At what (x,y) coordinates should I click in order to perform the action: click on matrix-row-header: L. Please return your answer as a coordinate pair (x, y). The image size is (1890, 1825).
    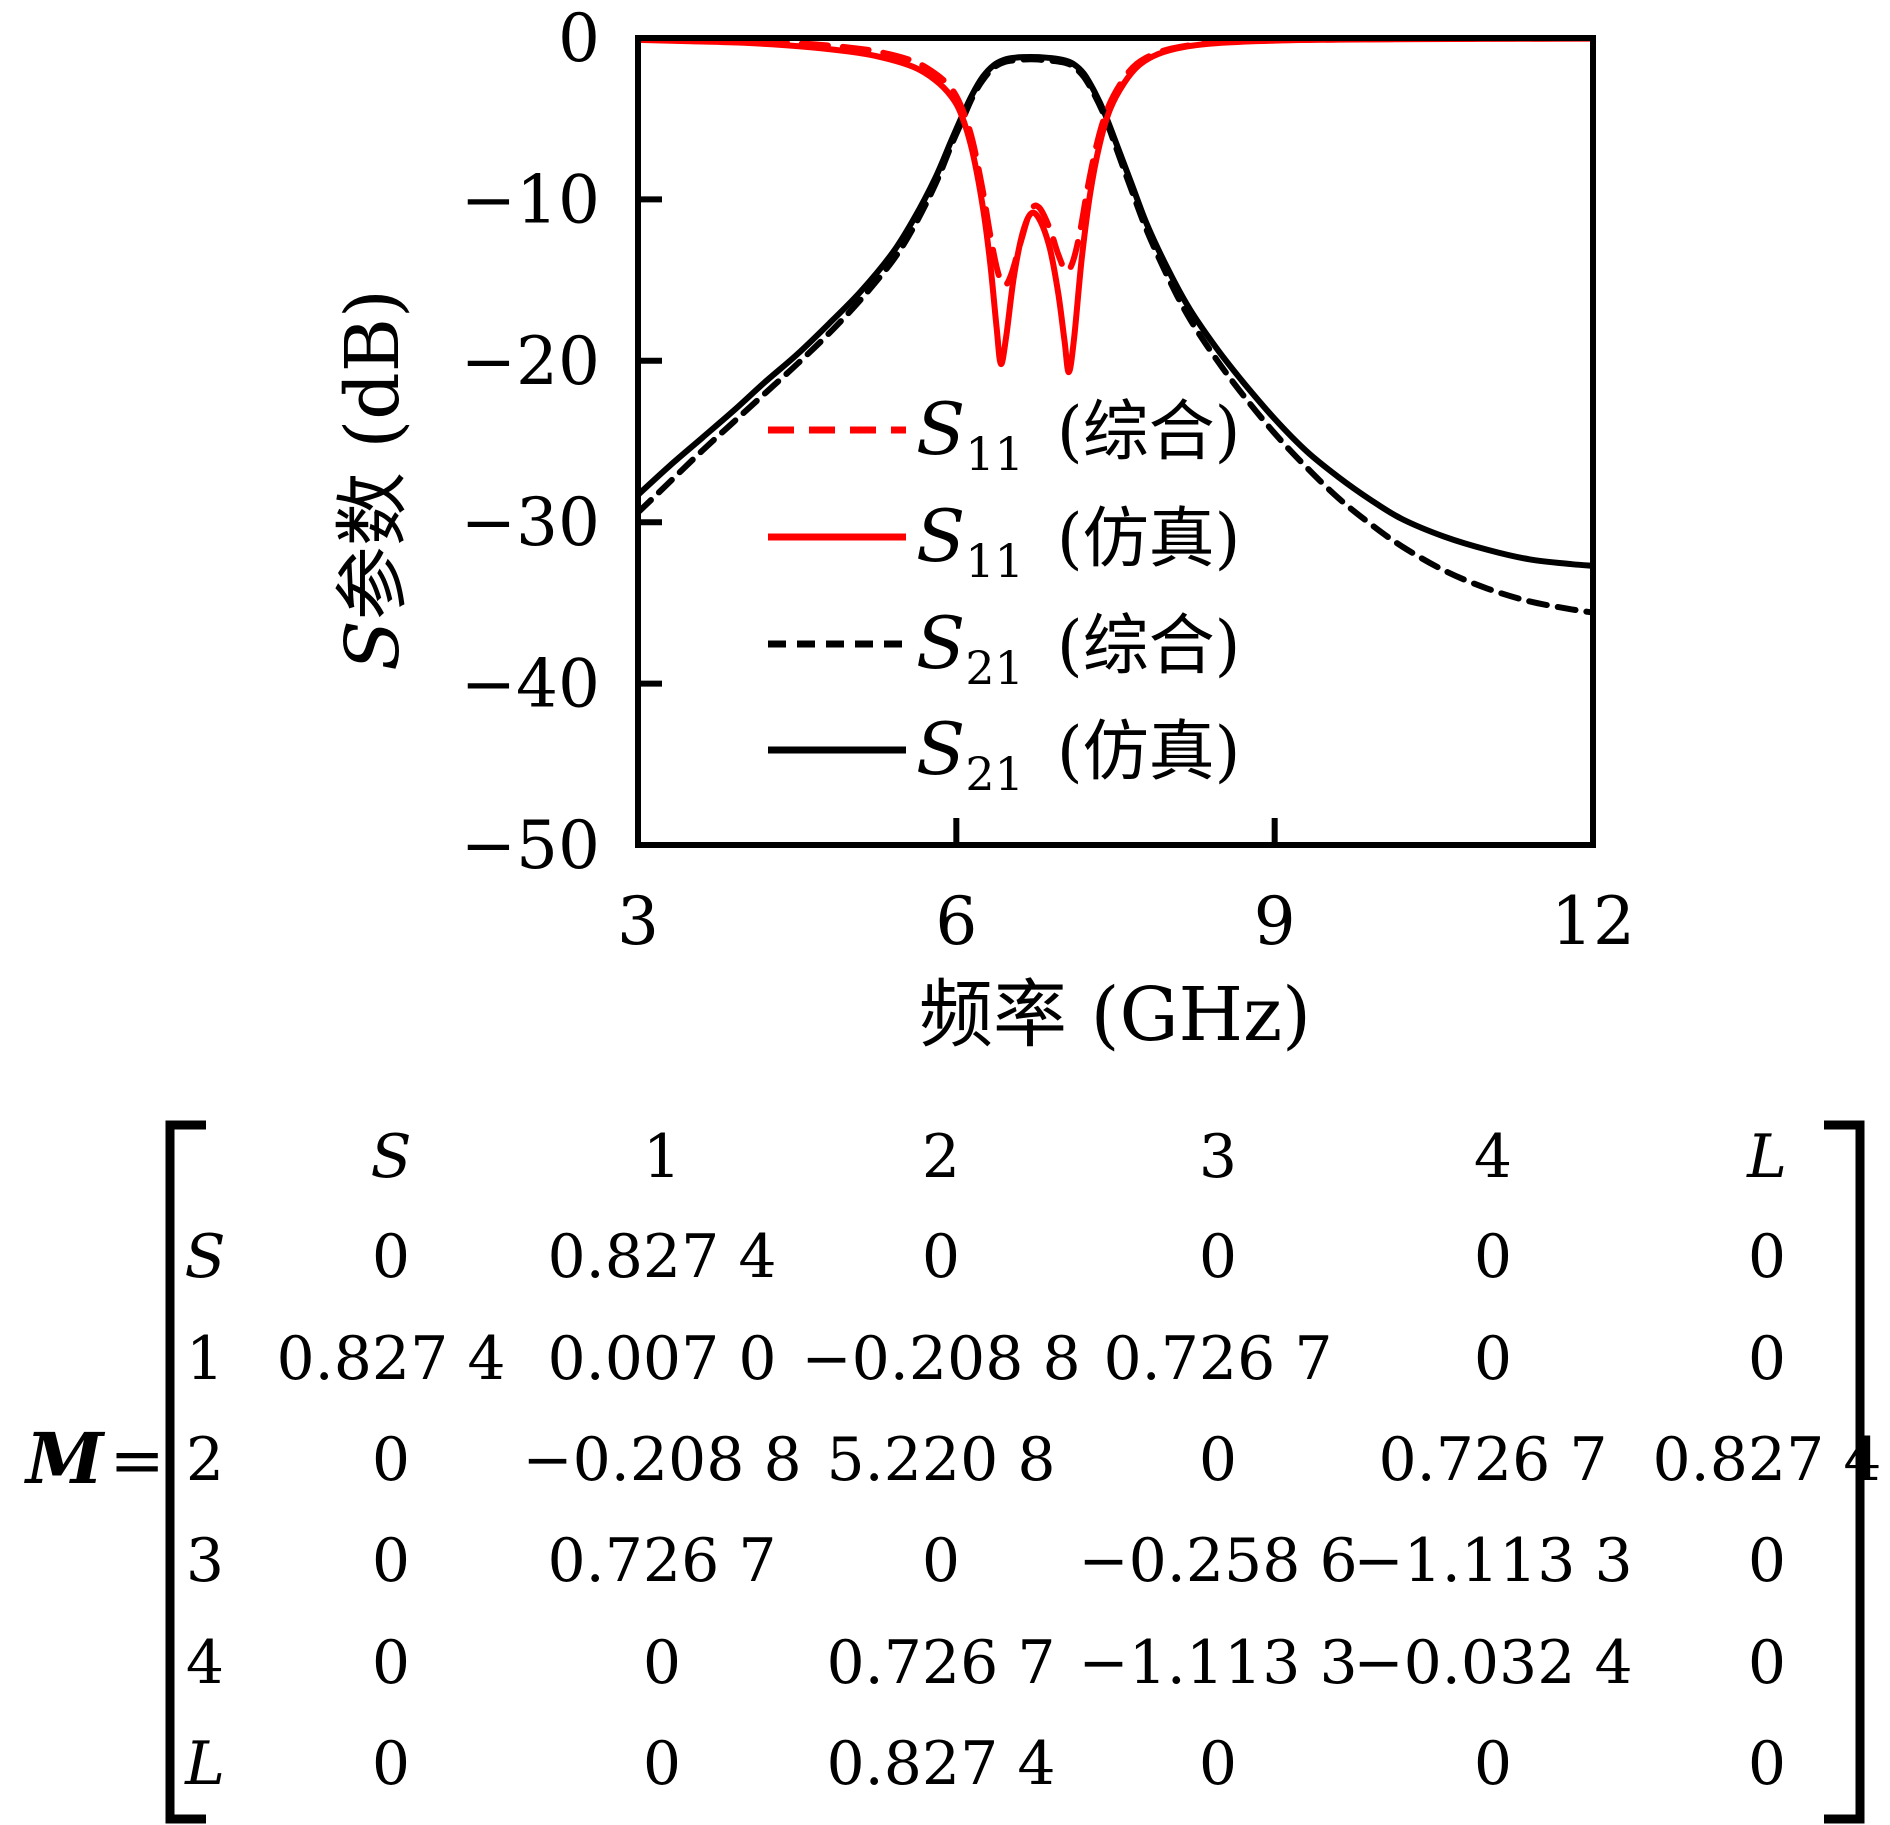
    Looking at the image, I should click on (204, 1764).